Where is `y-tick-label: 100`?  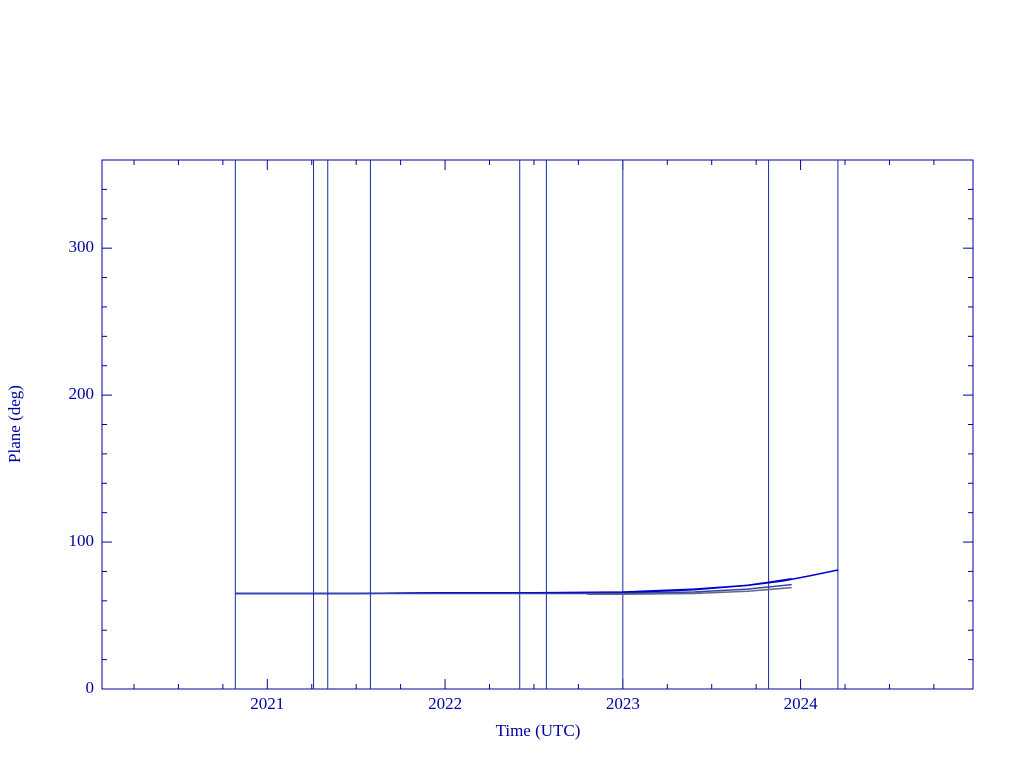
y-tick-label: 100 is located at coordinates (82, 540).